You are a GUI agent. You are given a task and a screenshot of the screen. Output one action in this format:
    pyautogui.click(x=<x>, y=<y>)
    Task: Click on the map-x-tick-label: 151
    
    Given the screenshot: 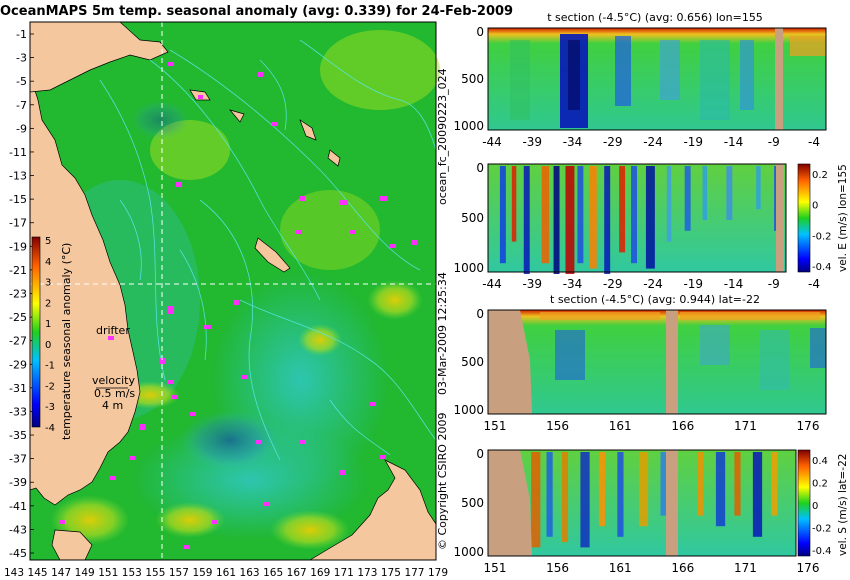 What is the action you would take?
    pyautogui.click(x=108, y=573)
    